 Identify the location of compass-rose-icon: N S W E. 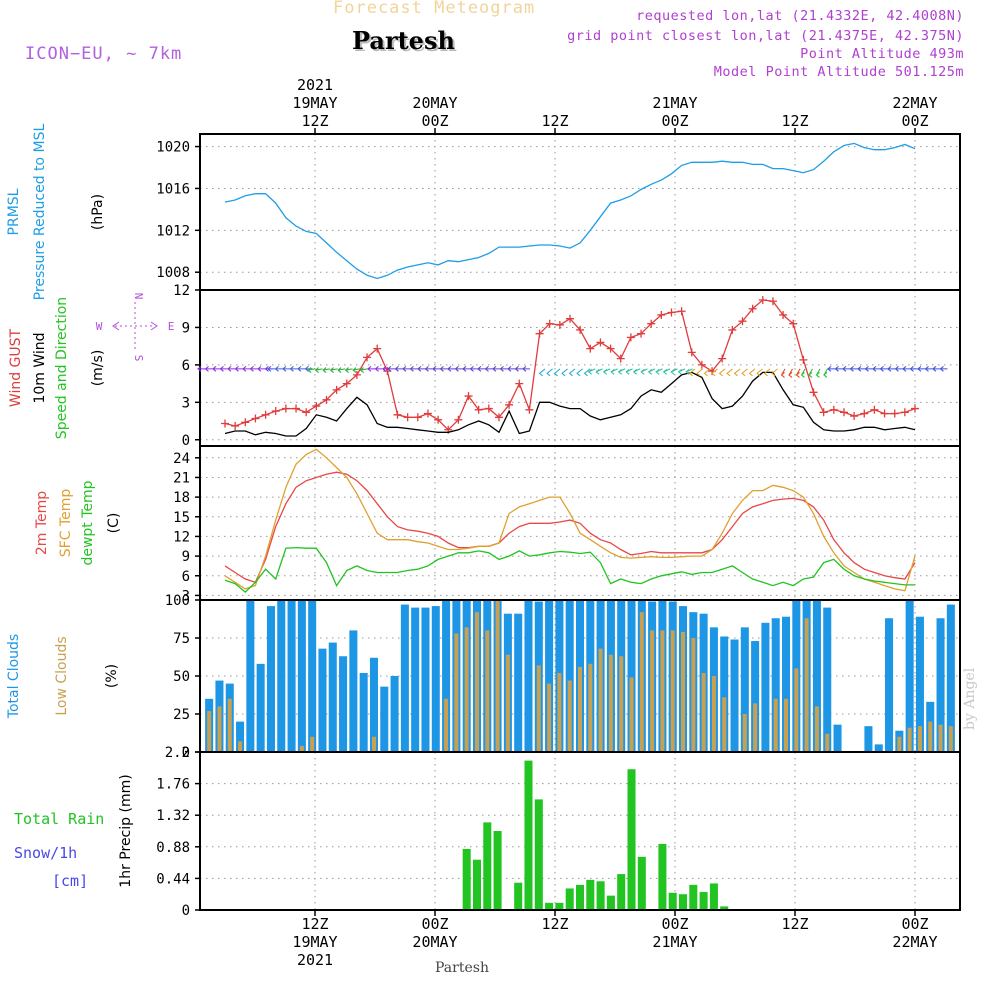
(135, 327).